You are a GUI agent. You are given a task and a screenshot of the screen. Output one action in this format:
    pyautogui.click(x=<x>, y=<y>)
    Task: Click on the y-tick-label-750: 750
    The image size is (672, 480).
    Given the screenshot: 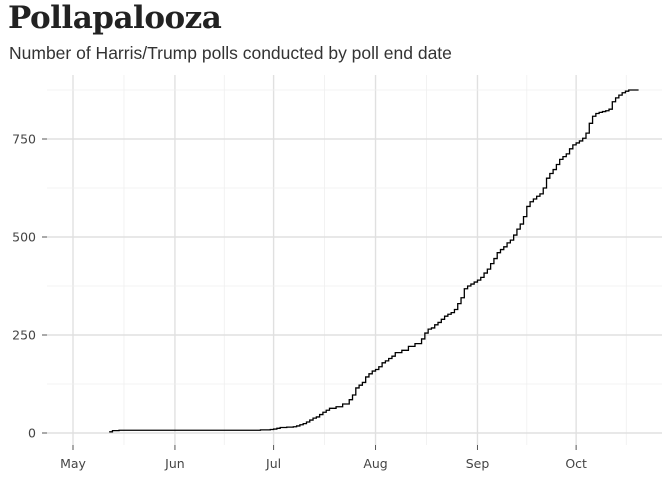 What is the action you would take?
    pyautogui.click(x=24, y=139)
    